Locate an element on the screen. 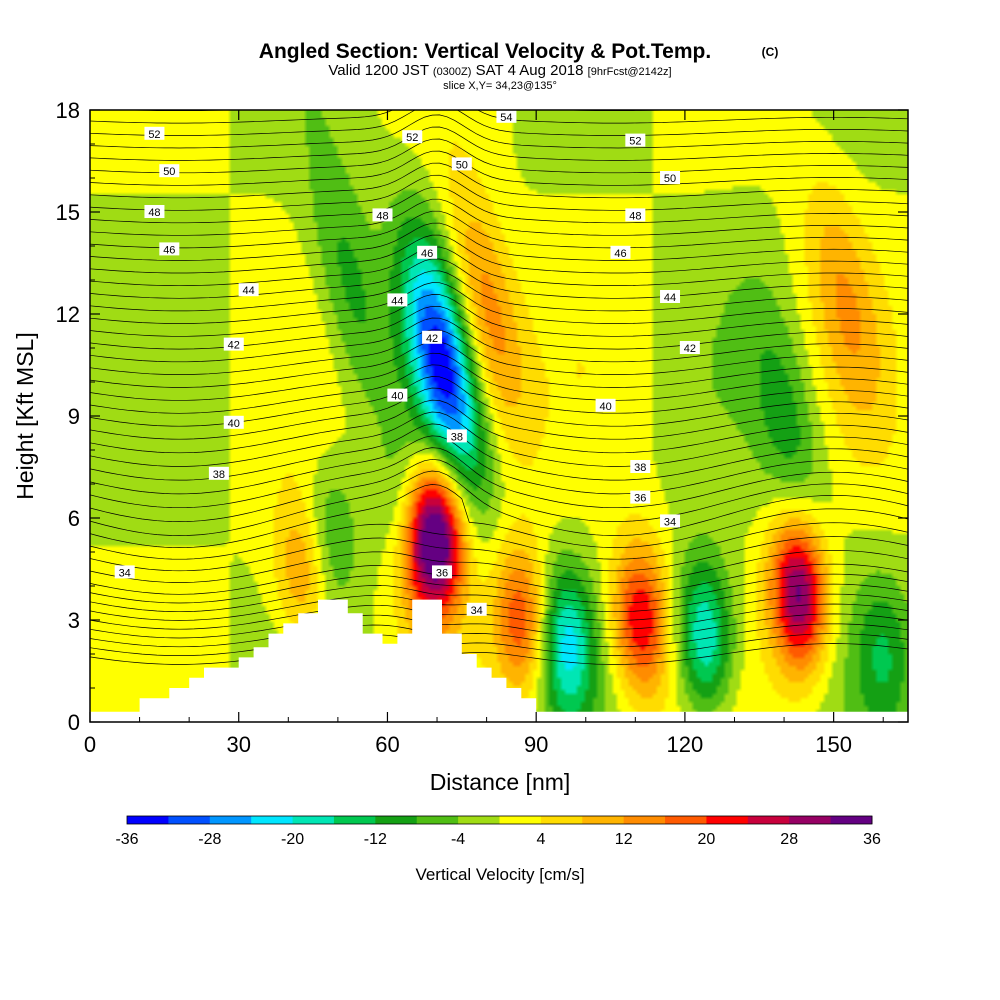  contour-label-text: 36 is located at coordinates (640, 499).